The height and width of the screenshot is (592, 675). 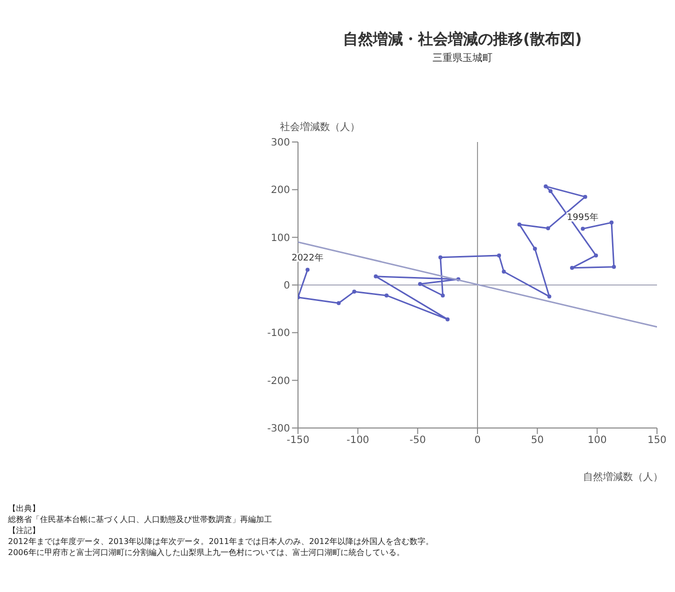 I want to click on text: 2006年に甲府市と富士河口湖町に分割編入した山梨県上九一色村については、富士河口湖町に統合している。, so click(x=207, y=552).